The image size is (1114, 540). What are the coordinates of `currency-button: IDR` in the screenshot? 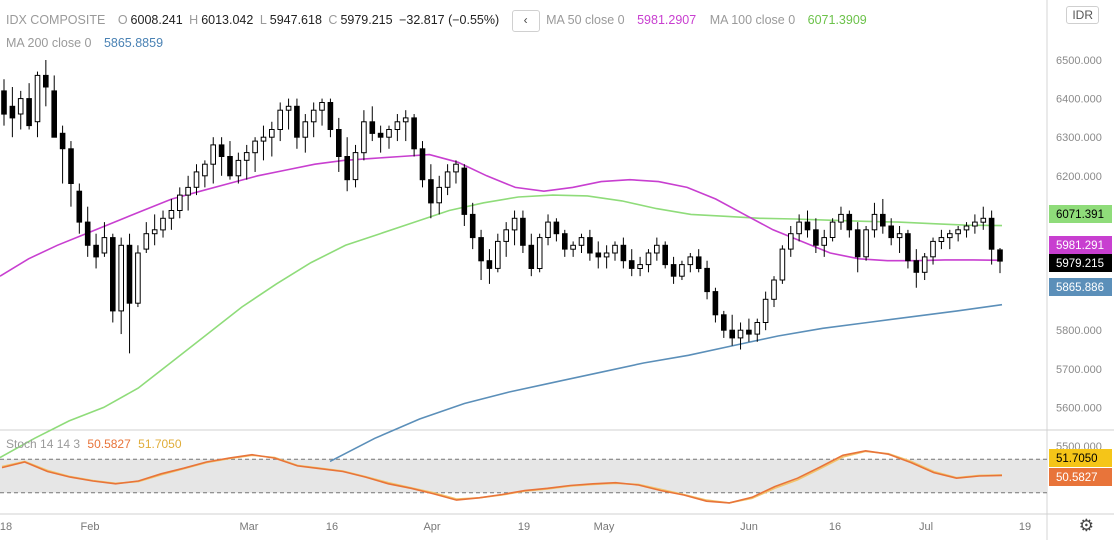 It's located at (1082, 15).